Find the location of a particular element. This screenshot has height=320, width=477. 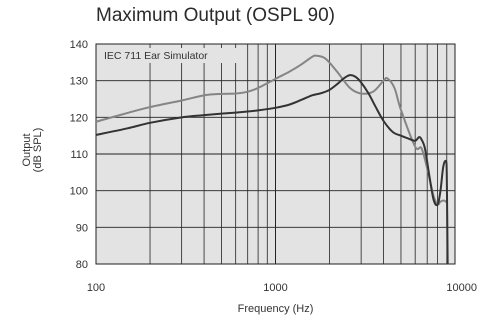

annotation-background is located at coordinates (169, 55).